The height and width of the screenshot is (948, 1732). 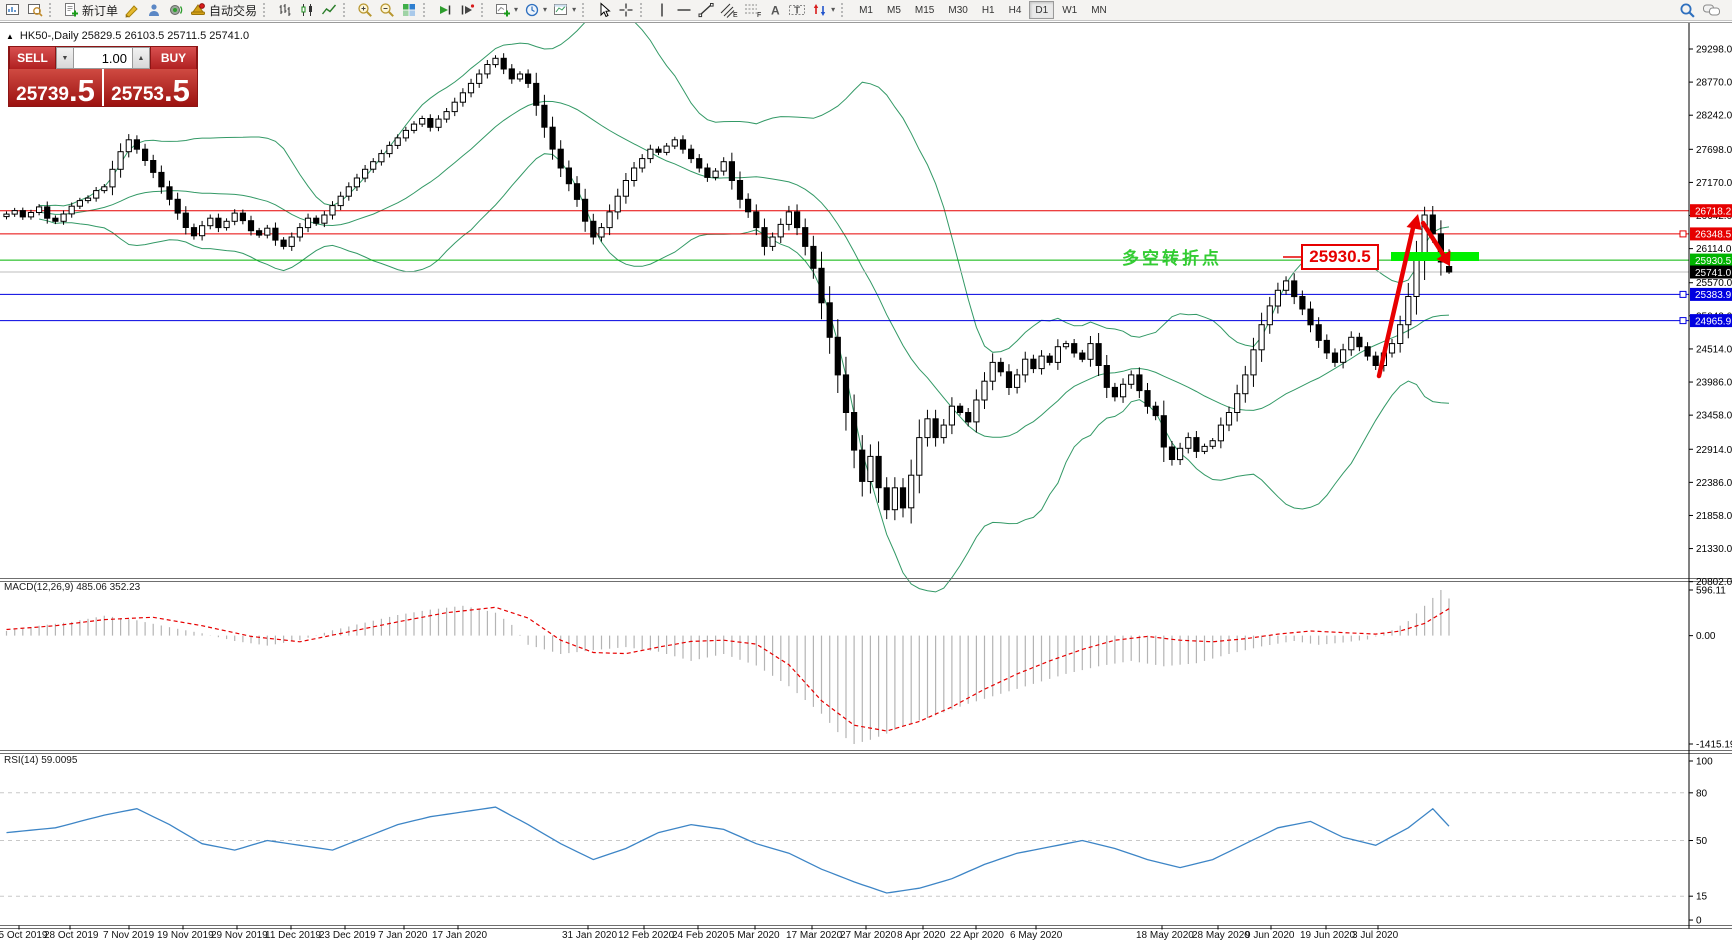 I want to click on volume-up-button: ▲, so click(x=141, y=58).